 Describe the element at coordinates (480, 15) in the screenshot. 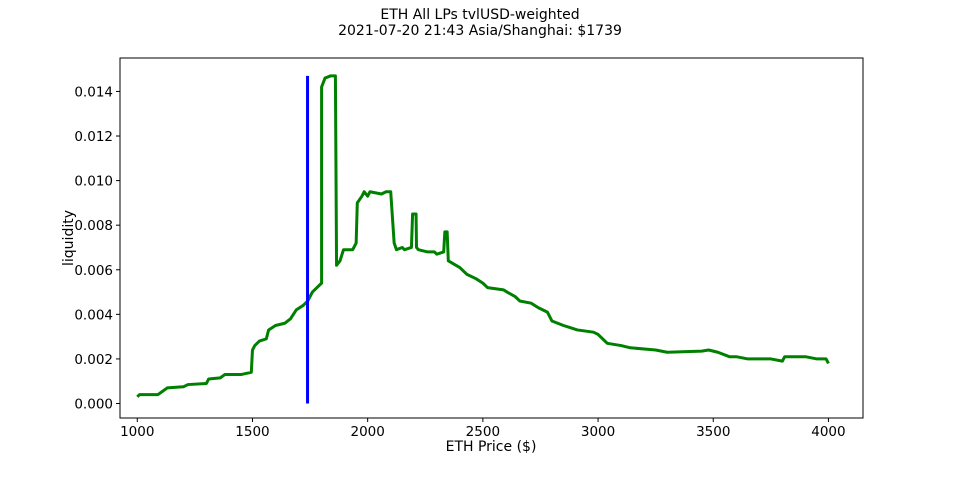

I see `chart-title: ETH All LPs tvlUSD-weighted` at that location.